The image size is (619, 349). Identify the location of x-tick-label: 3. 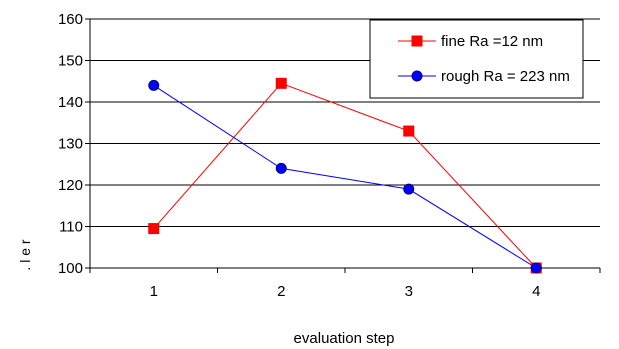
(409, 291).